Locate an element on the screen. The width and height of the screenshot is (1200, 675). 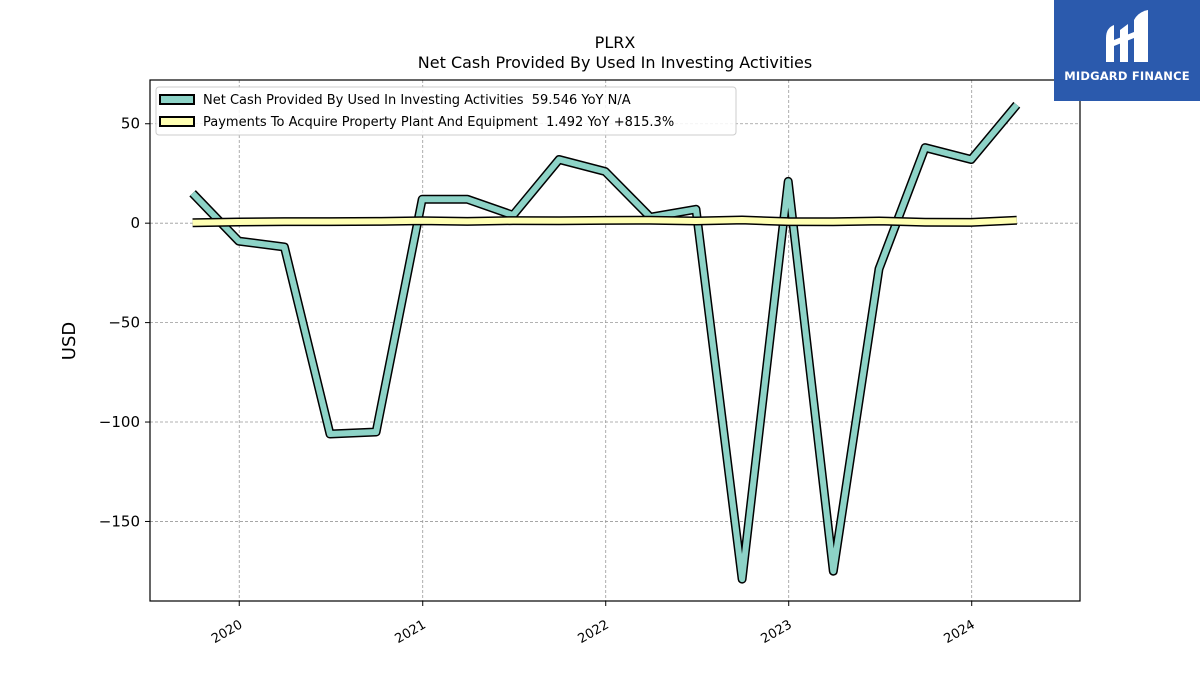
x-tick-label: 2024 is located at coordinates (960, 632).